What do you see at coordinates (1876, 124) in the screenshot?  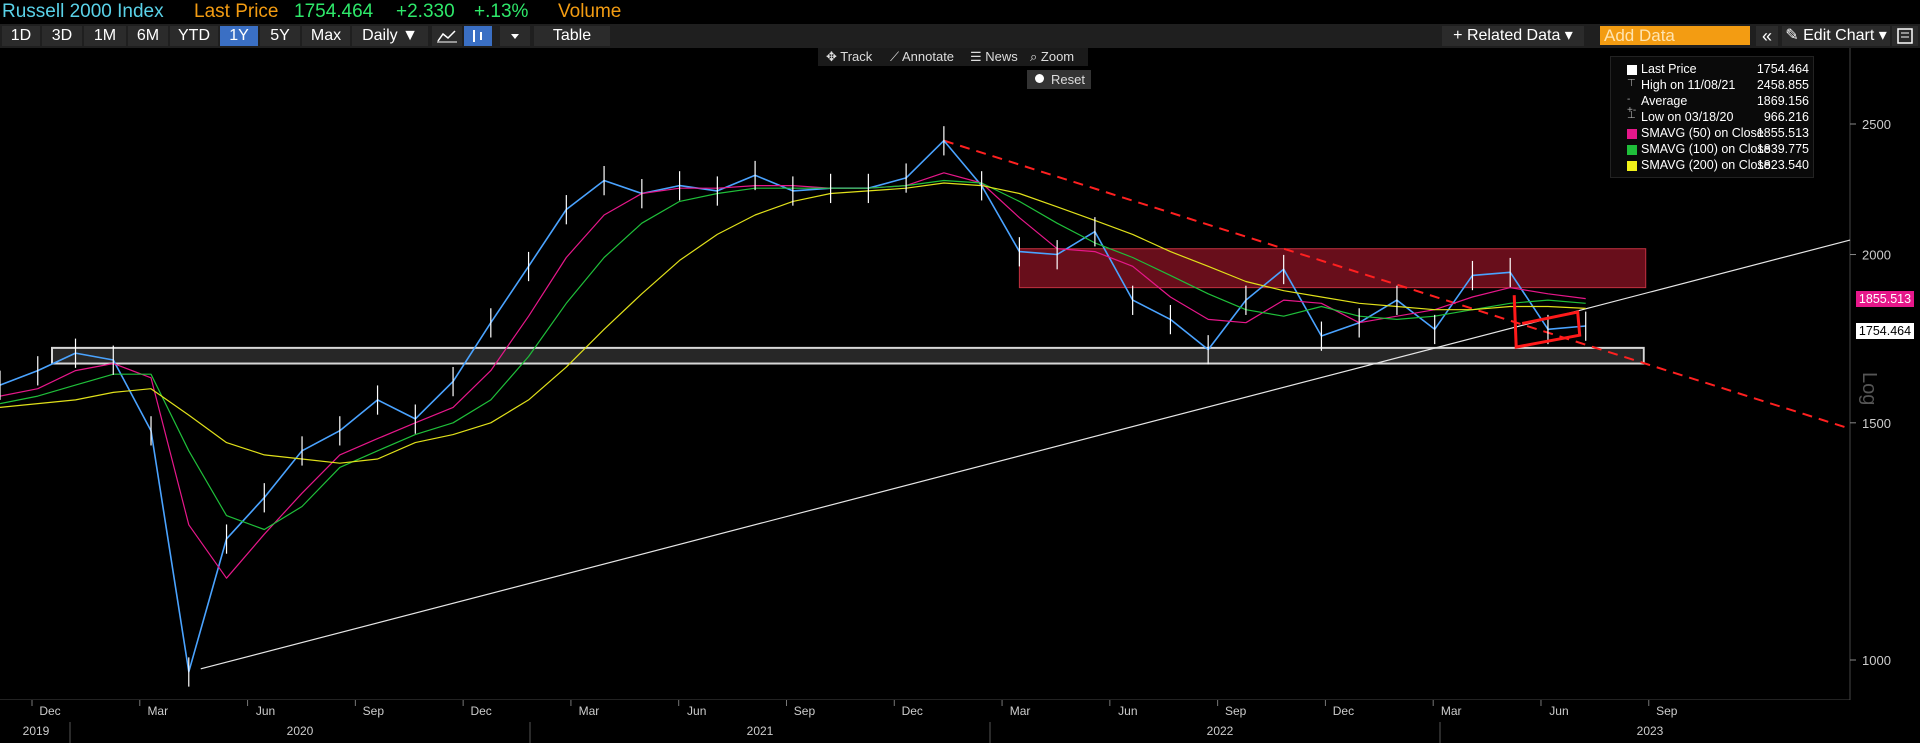 I see `y-tick-label: 2500` at bounding box center [1876, 124].